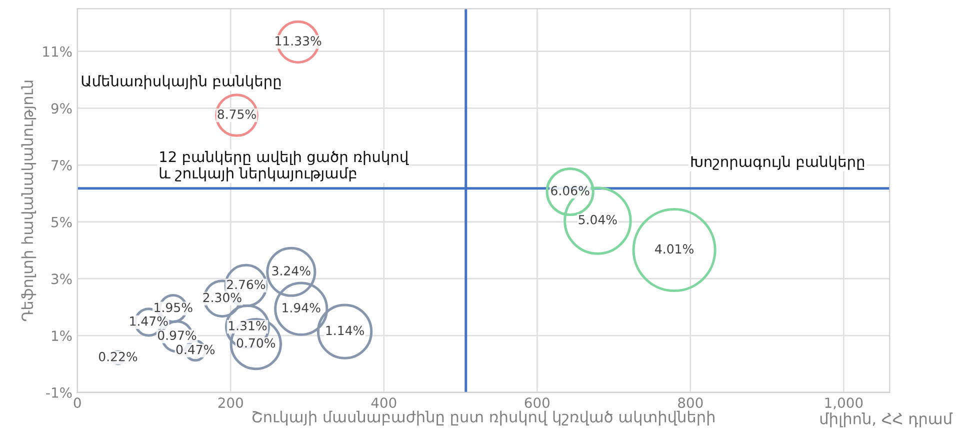 This screenshot has height=436, width=967. What do you see at coordinates (345, 331) in the screenshot?
I see `data-label: 1.14%` at bounding box center [345, 331].